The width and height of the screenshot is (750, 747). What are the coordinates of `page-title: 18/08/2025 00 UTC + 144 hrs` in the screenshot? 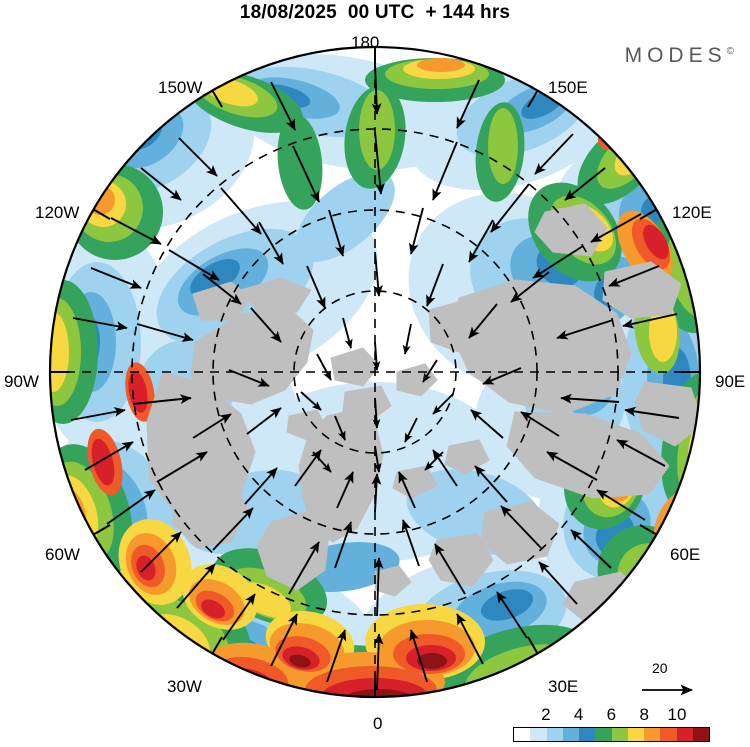 It's located at (375, 12).